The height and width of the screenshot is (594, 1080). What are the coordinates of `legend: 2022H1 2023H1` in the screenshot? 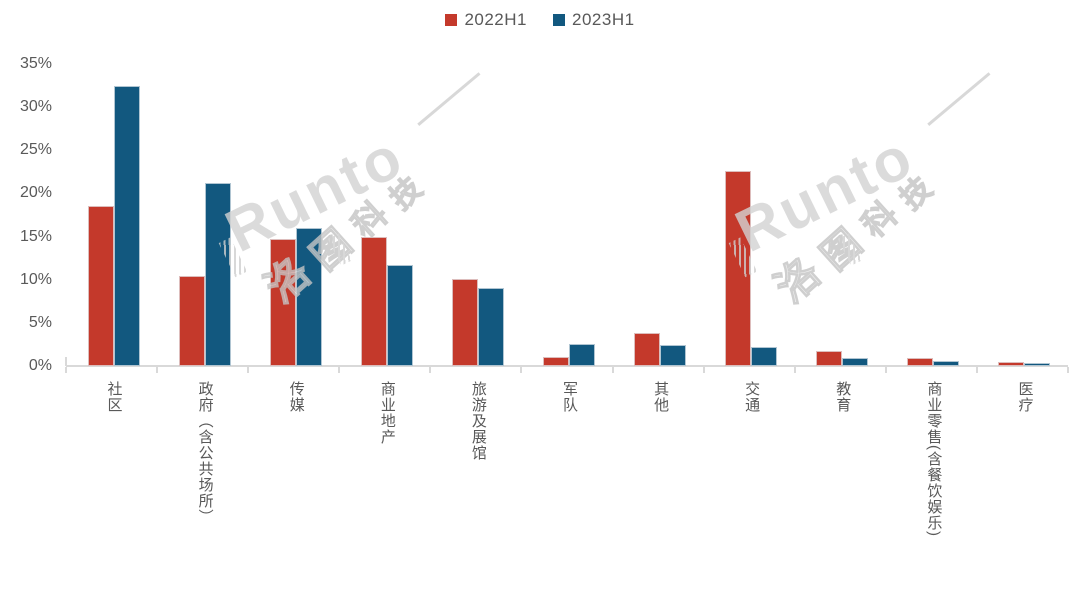 It's located at (540, 20).